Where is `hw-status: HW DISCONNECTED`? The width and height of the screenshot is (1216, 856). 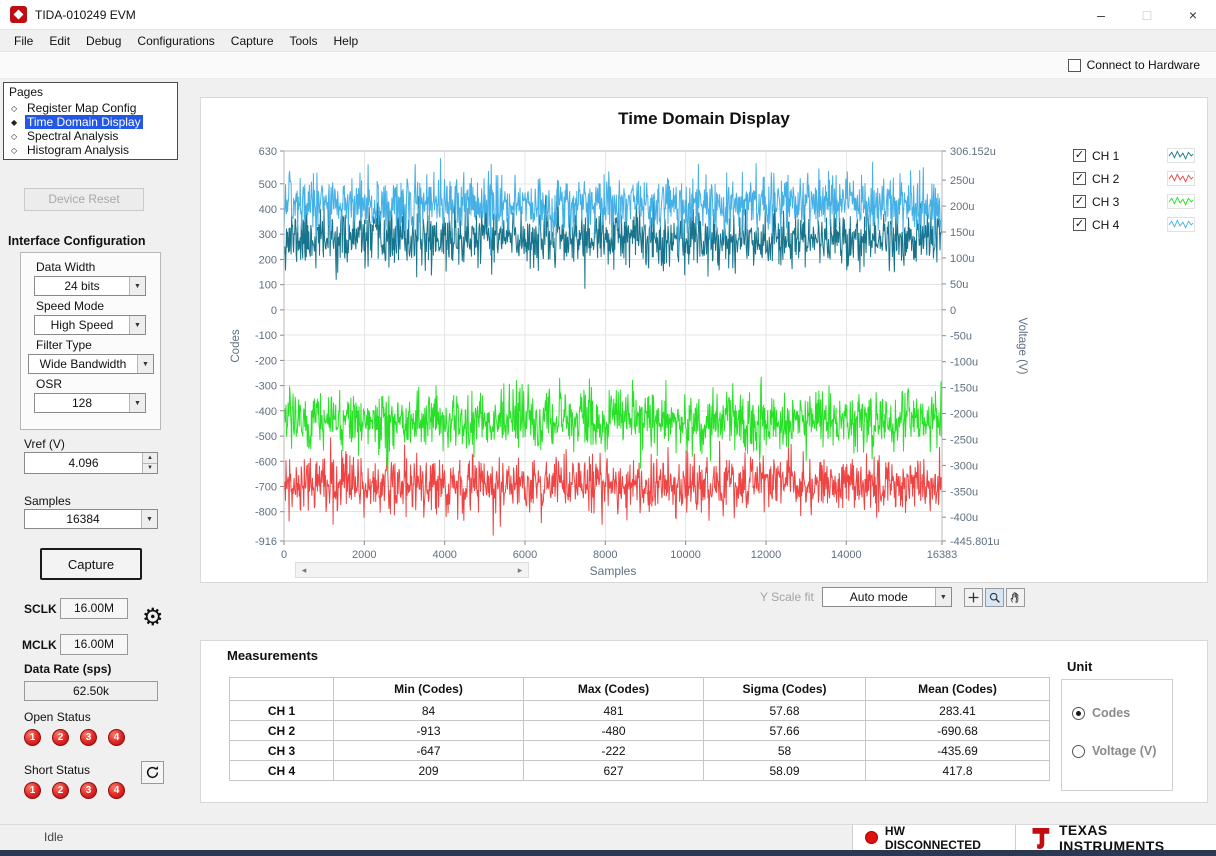 hw-status: HW DISCONNECTED is located at coordinates (934, 837).